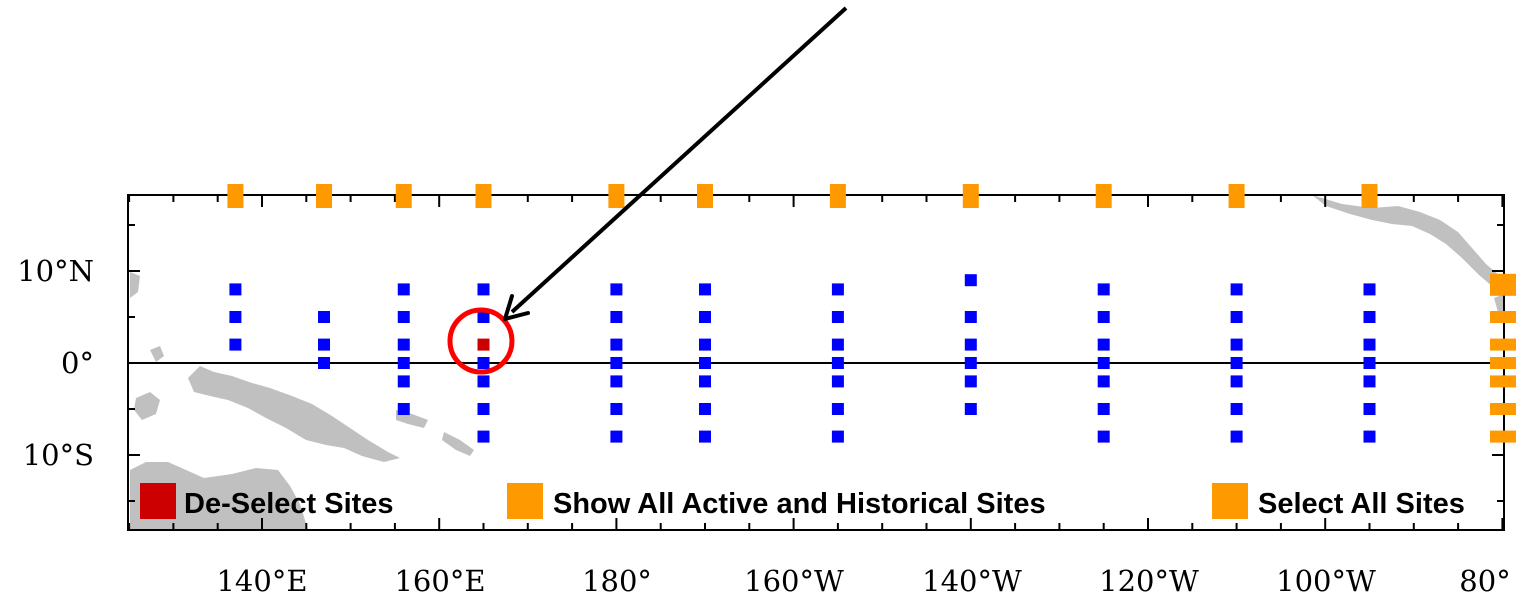  I want to click on deselect-sites-button: De-Select Sites, so click(267, 501).